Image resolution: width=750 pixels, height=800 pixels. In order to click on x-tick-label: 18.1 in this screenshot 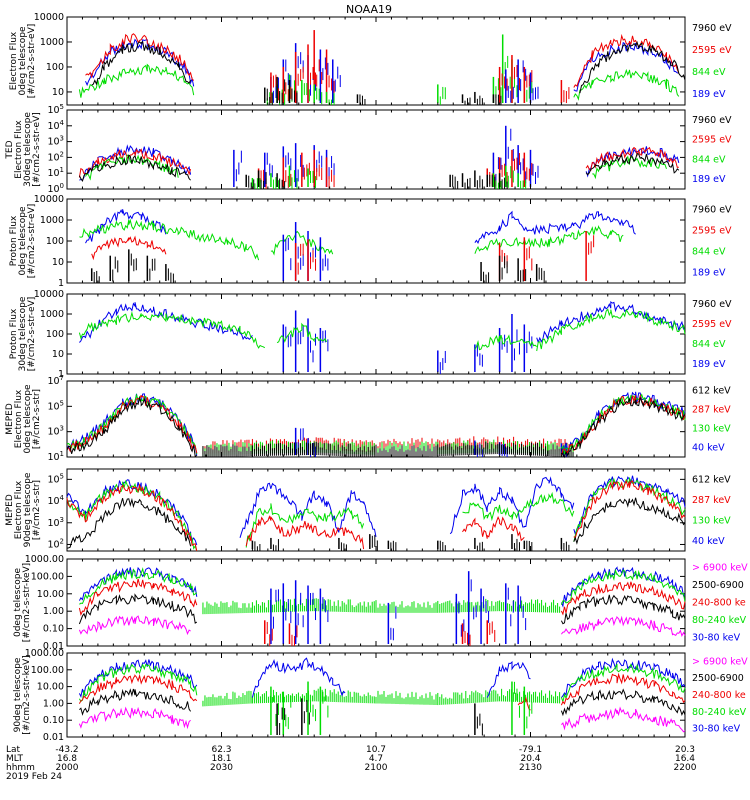, I will do `click(221, 759)`.